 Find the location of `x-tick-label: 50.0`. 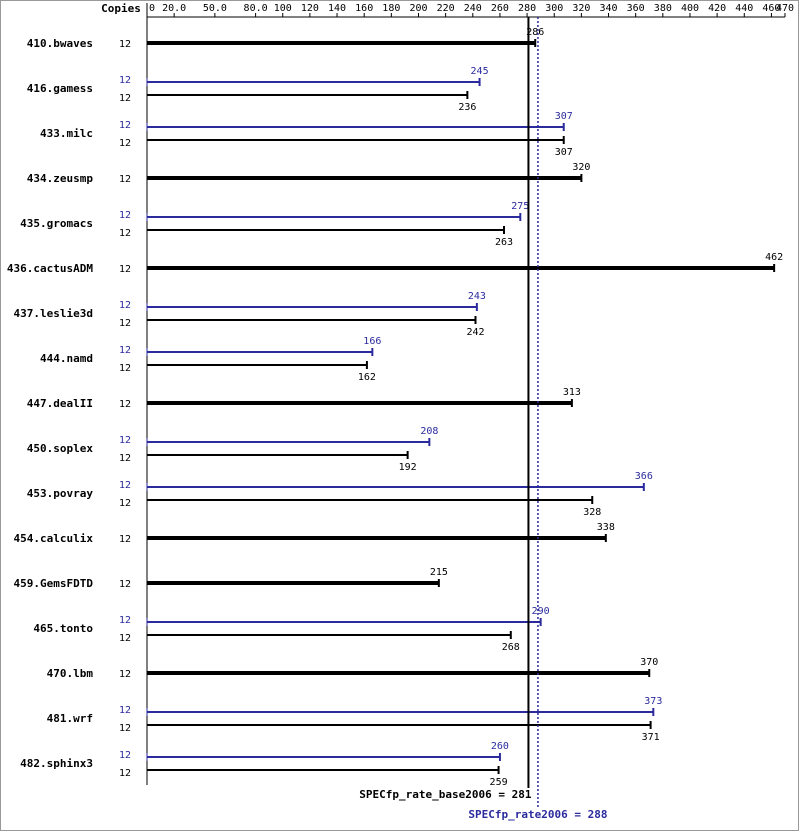

x-tick-label: 50.0 is located at coordinates (215, 8).